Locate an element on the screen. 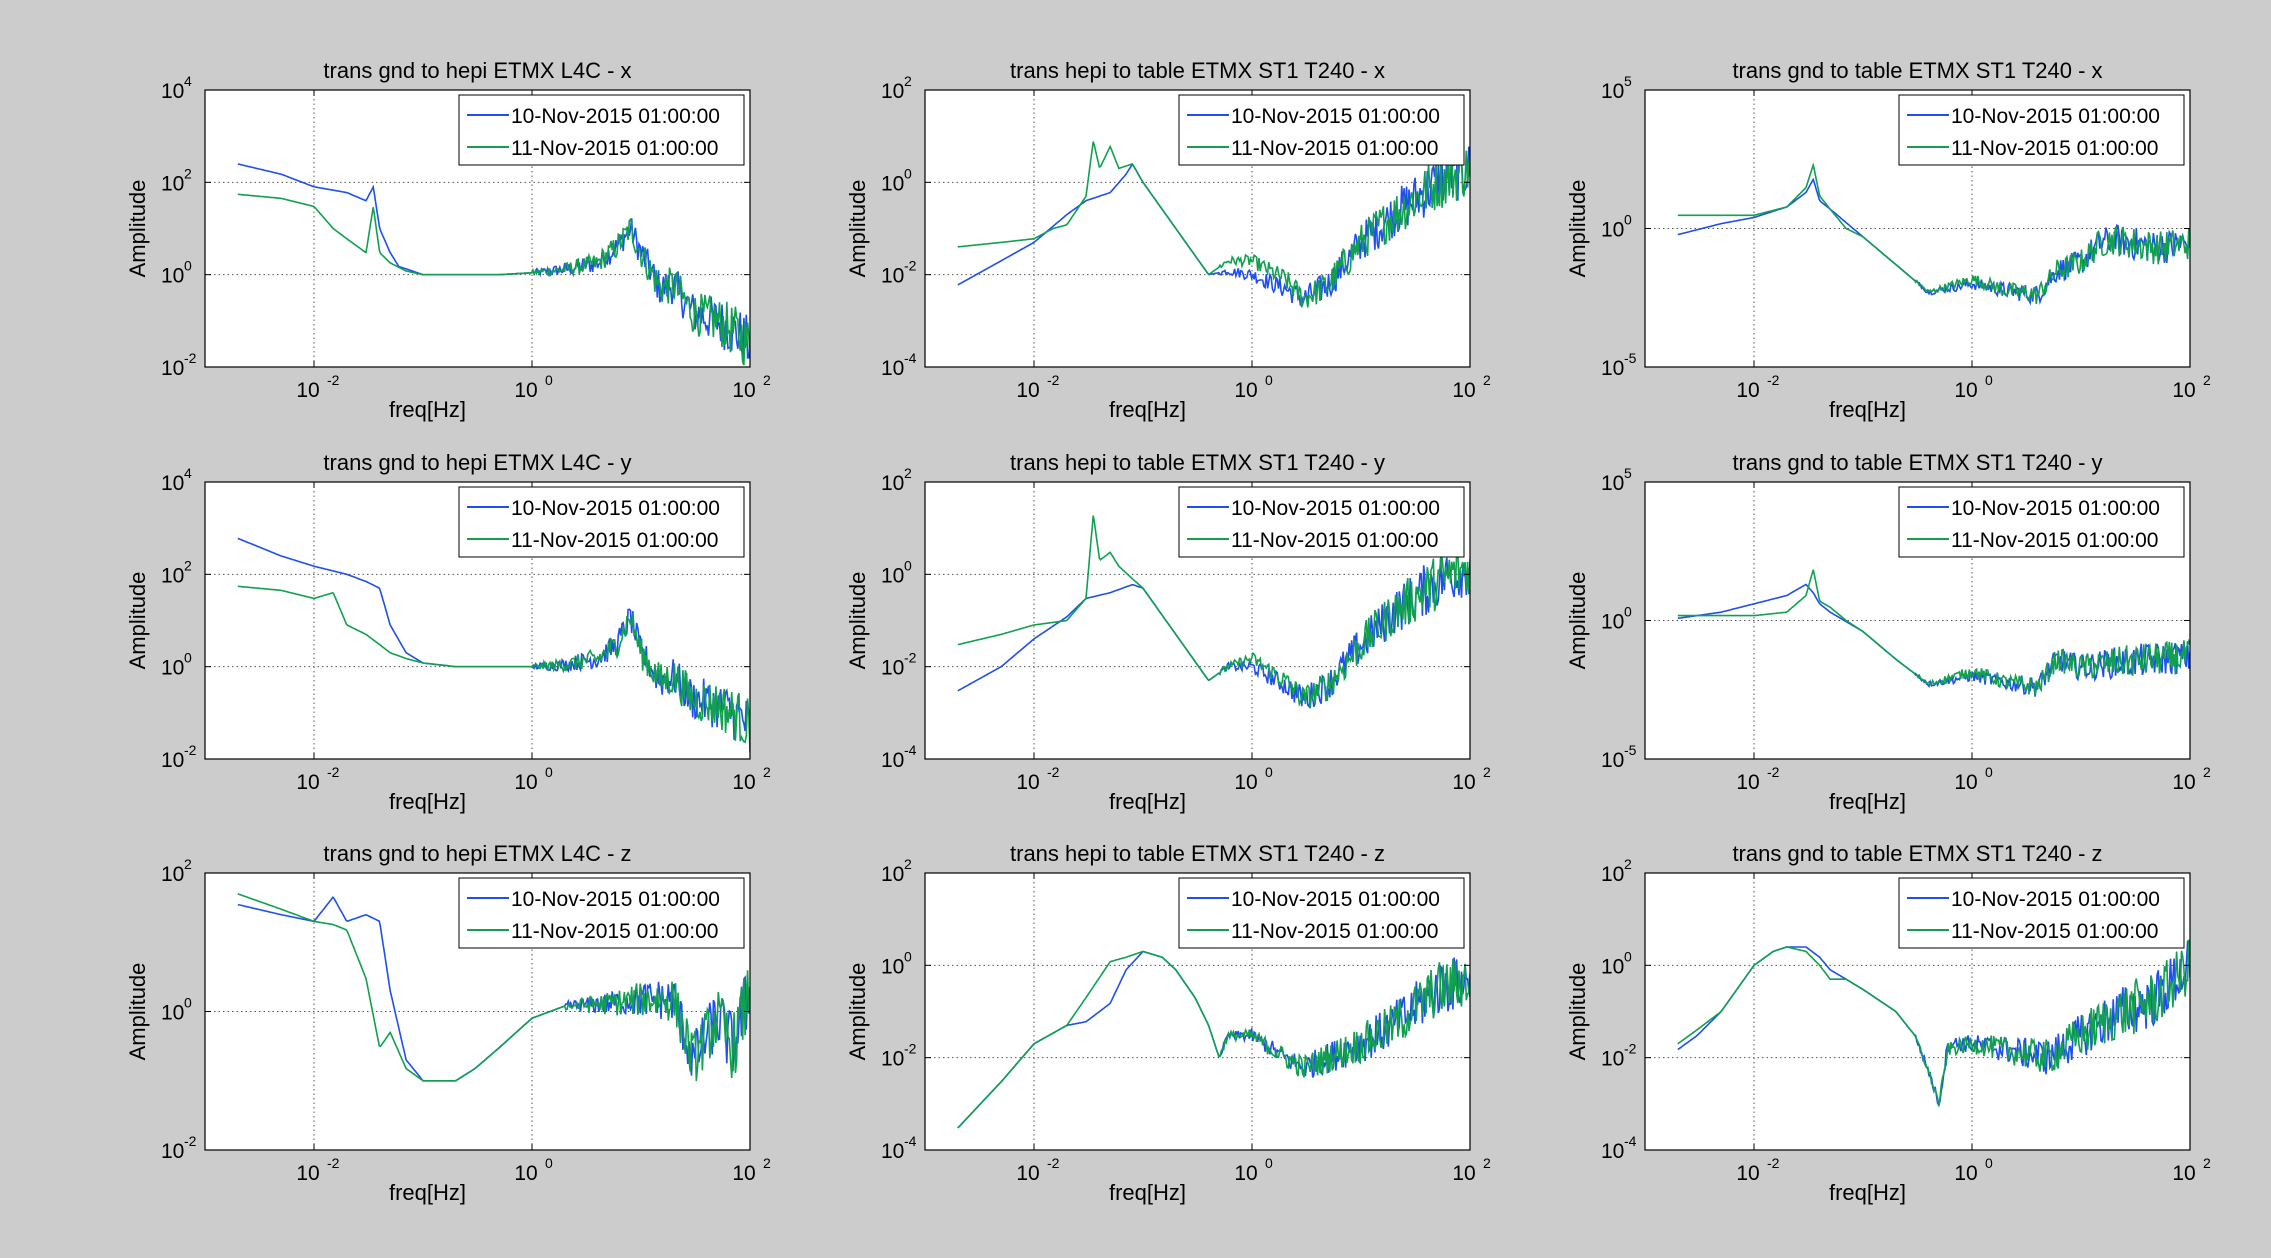 The height and width of the screenshot is (1258, 2271). chart-title: trans gnd to table ETMX ST1 T240 - z is located at coordinates (1917, 853).